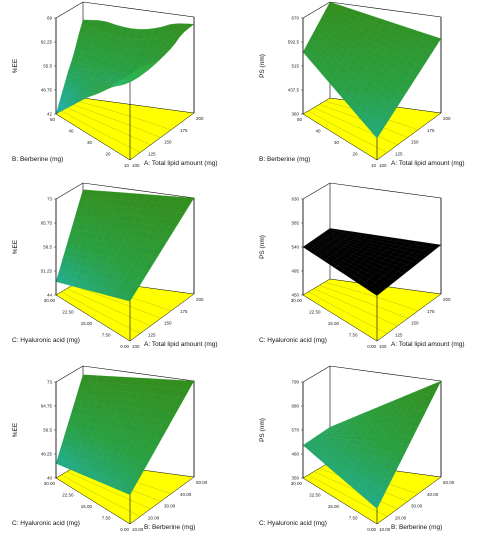  I want to click on z-tick-label: 62.25, so click(47, 42).